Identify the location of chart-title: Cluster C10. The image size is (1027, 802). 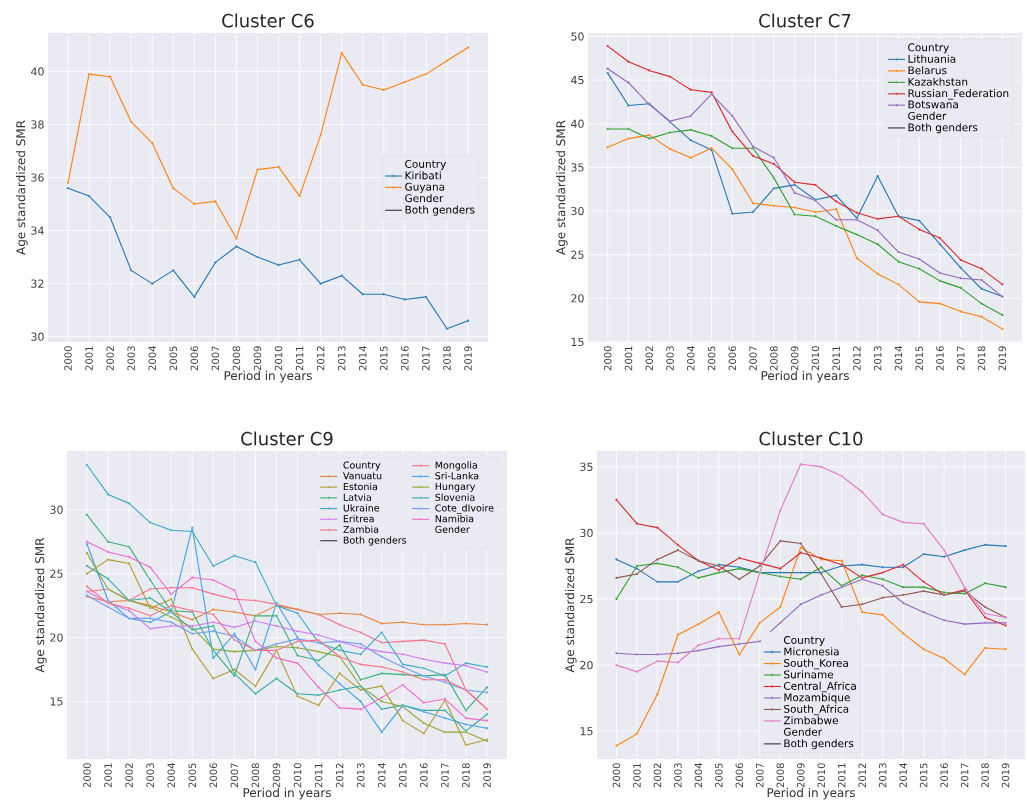
(811, 438).